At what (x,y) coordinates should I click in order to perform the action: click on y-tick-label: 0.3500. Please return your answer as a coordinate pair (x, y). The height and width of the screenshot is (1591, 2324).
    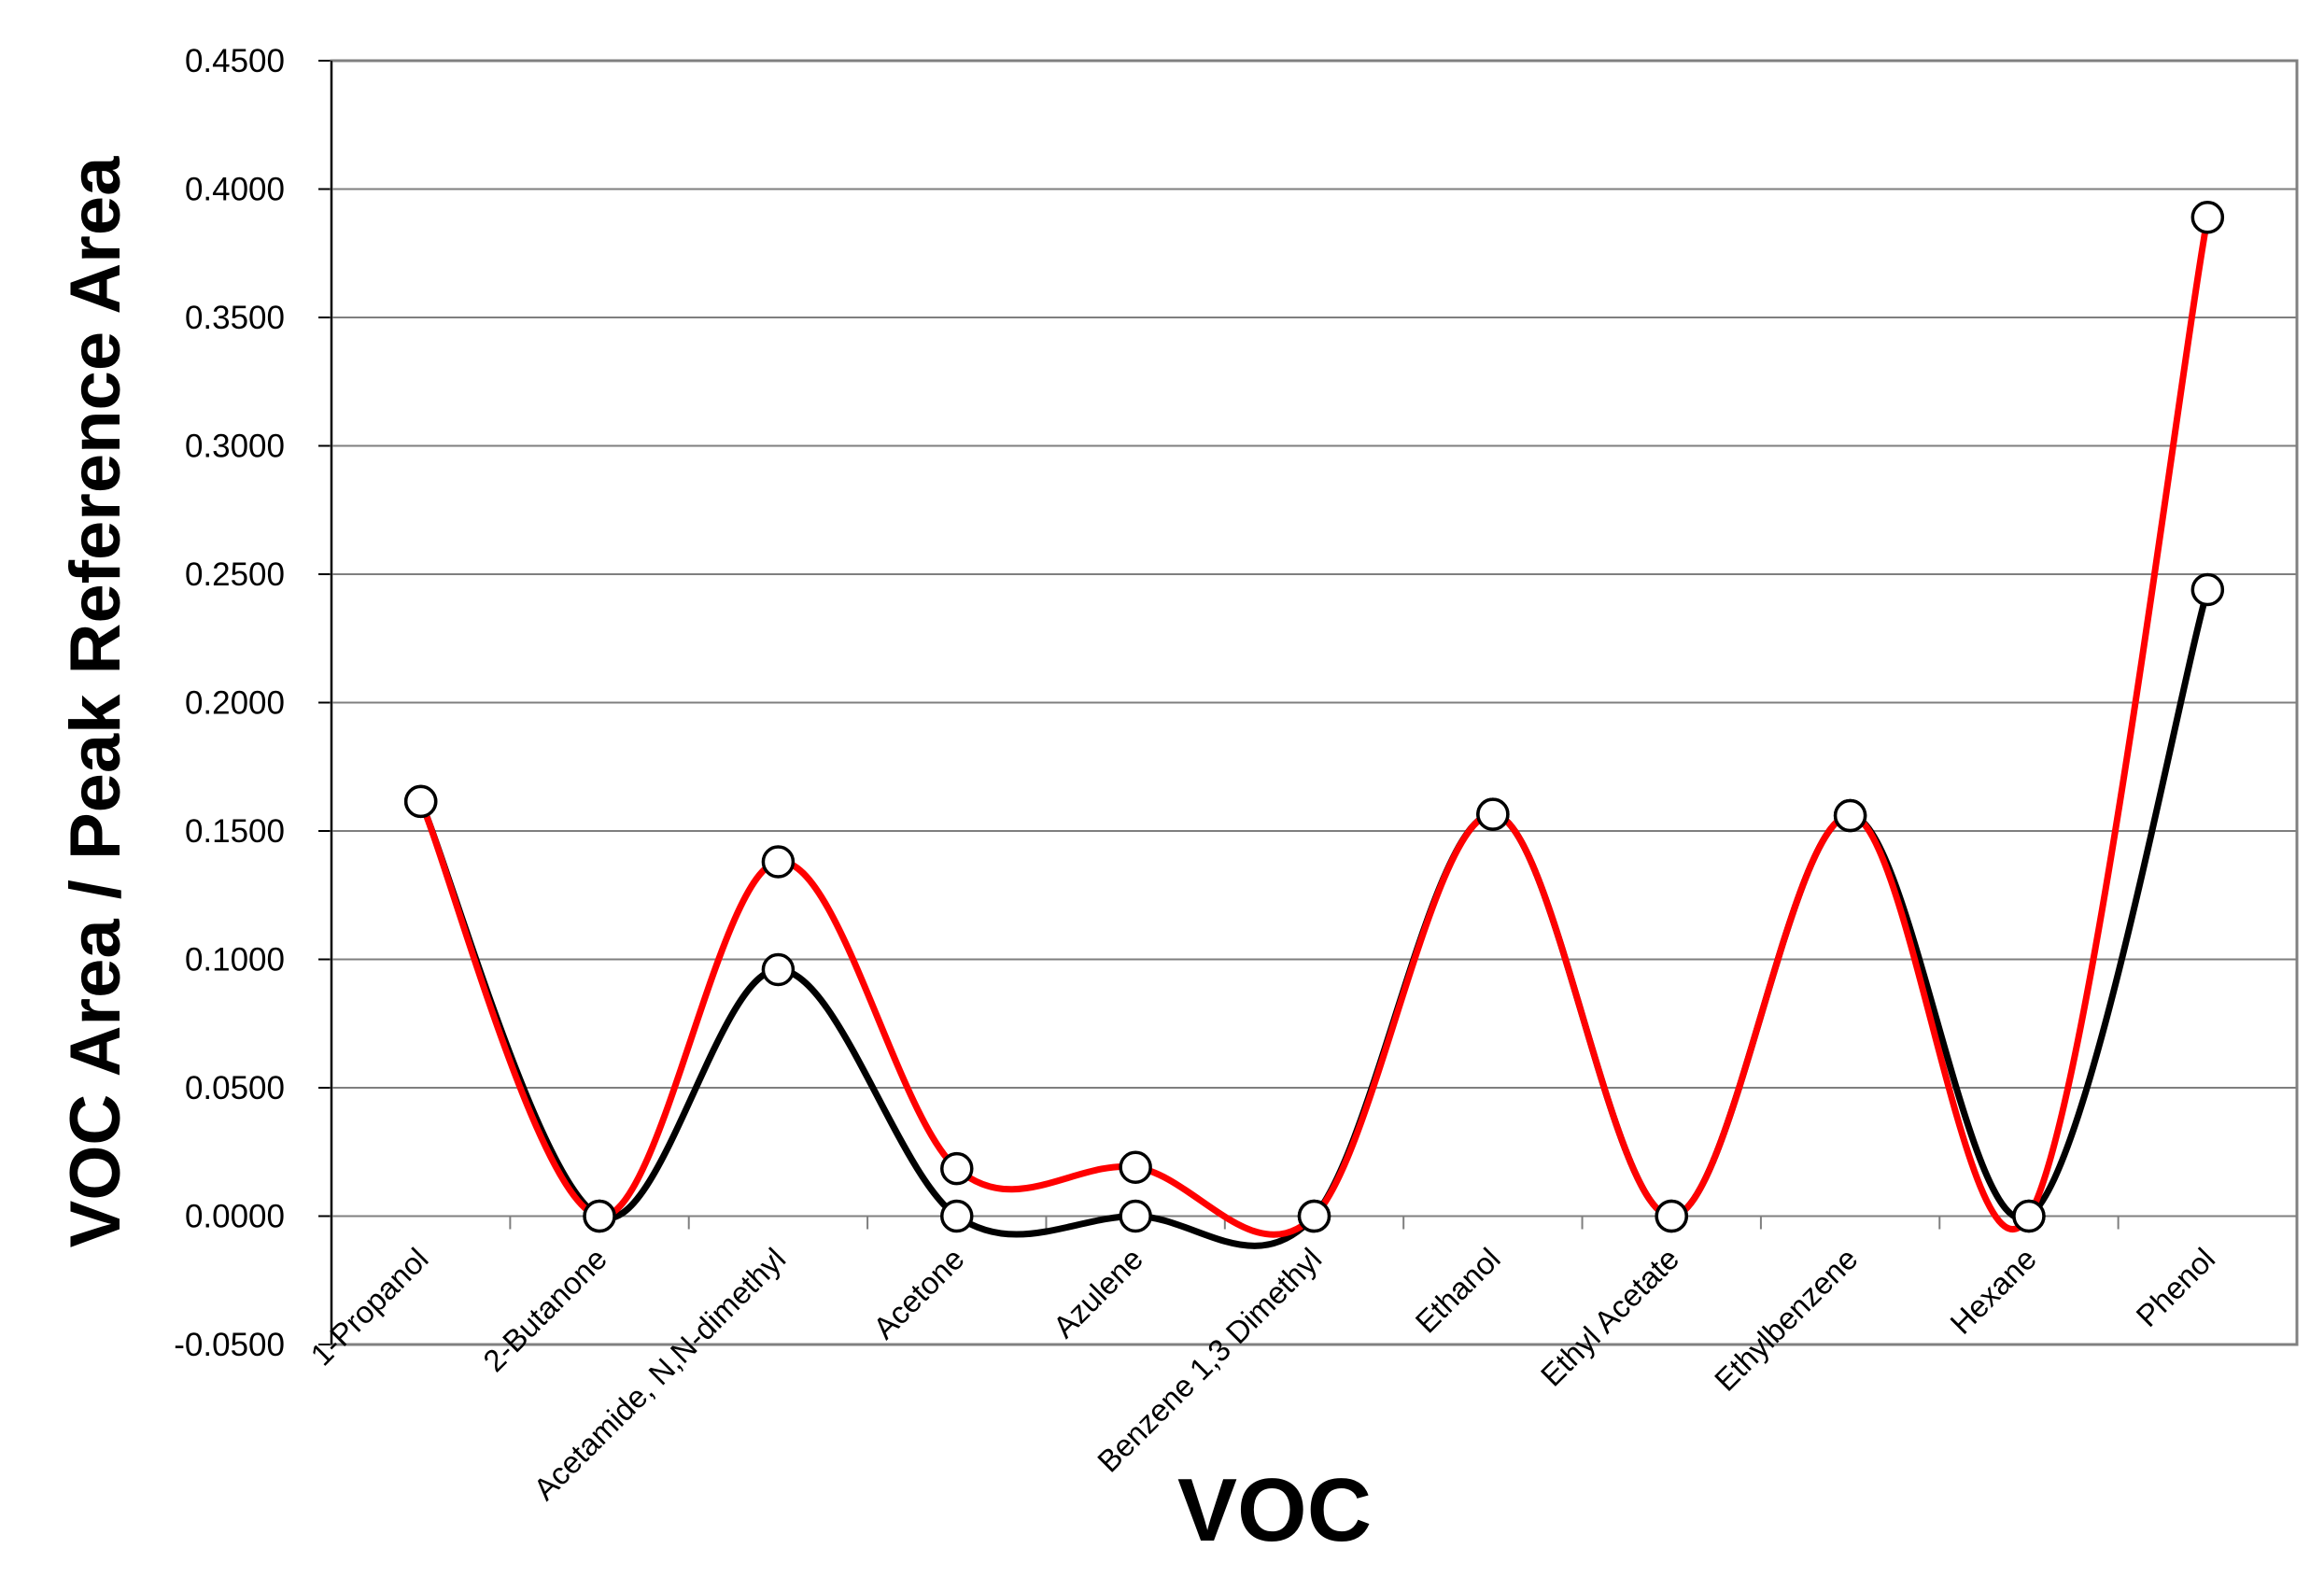
    Looking at the image, I should click on (235, 318).